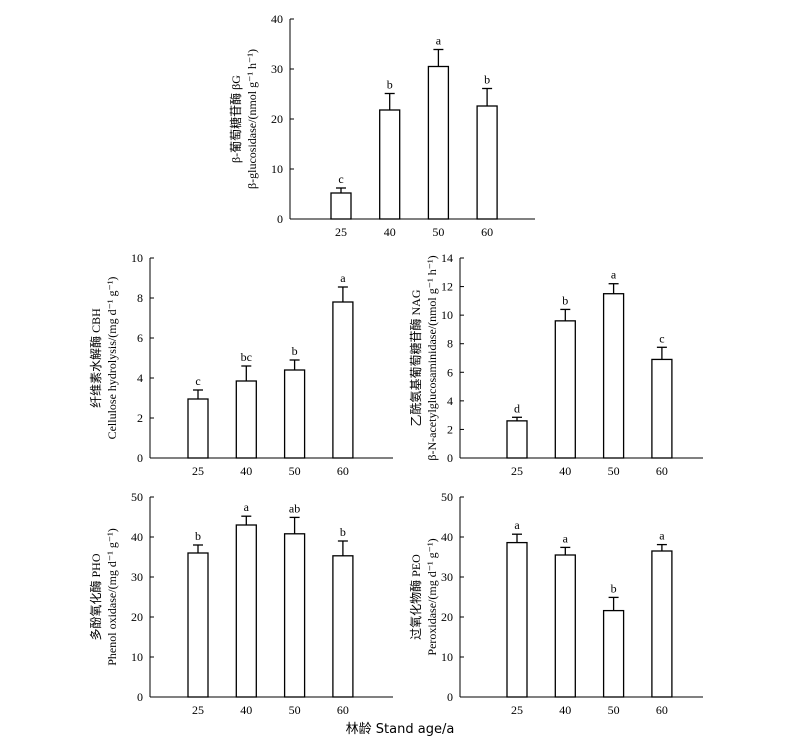 The width and height of the screenshot is (800, 748). Describe the element at coordinates (112, 358) in the screenshot. I see `y-axis-label-en: Cellulose hydrolysis/(mg d⁻¹ g⁻¹)` at that location.